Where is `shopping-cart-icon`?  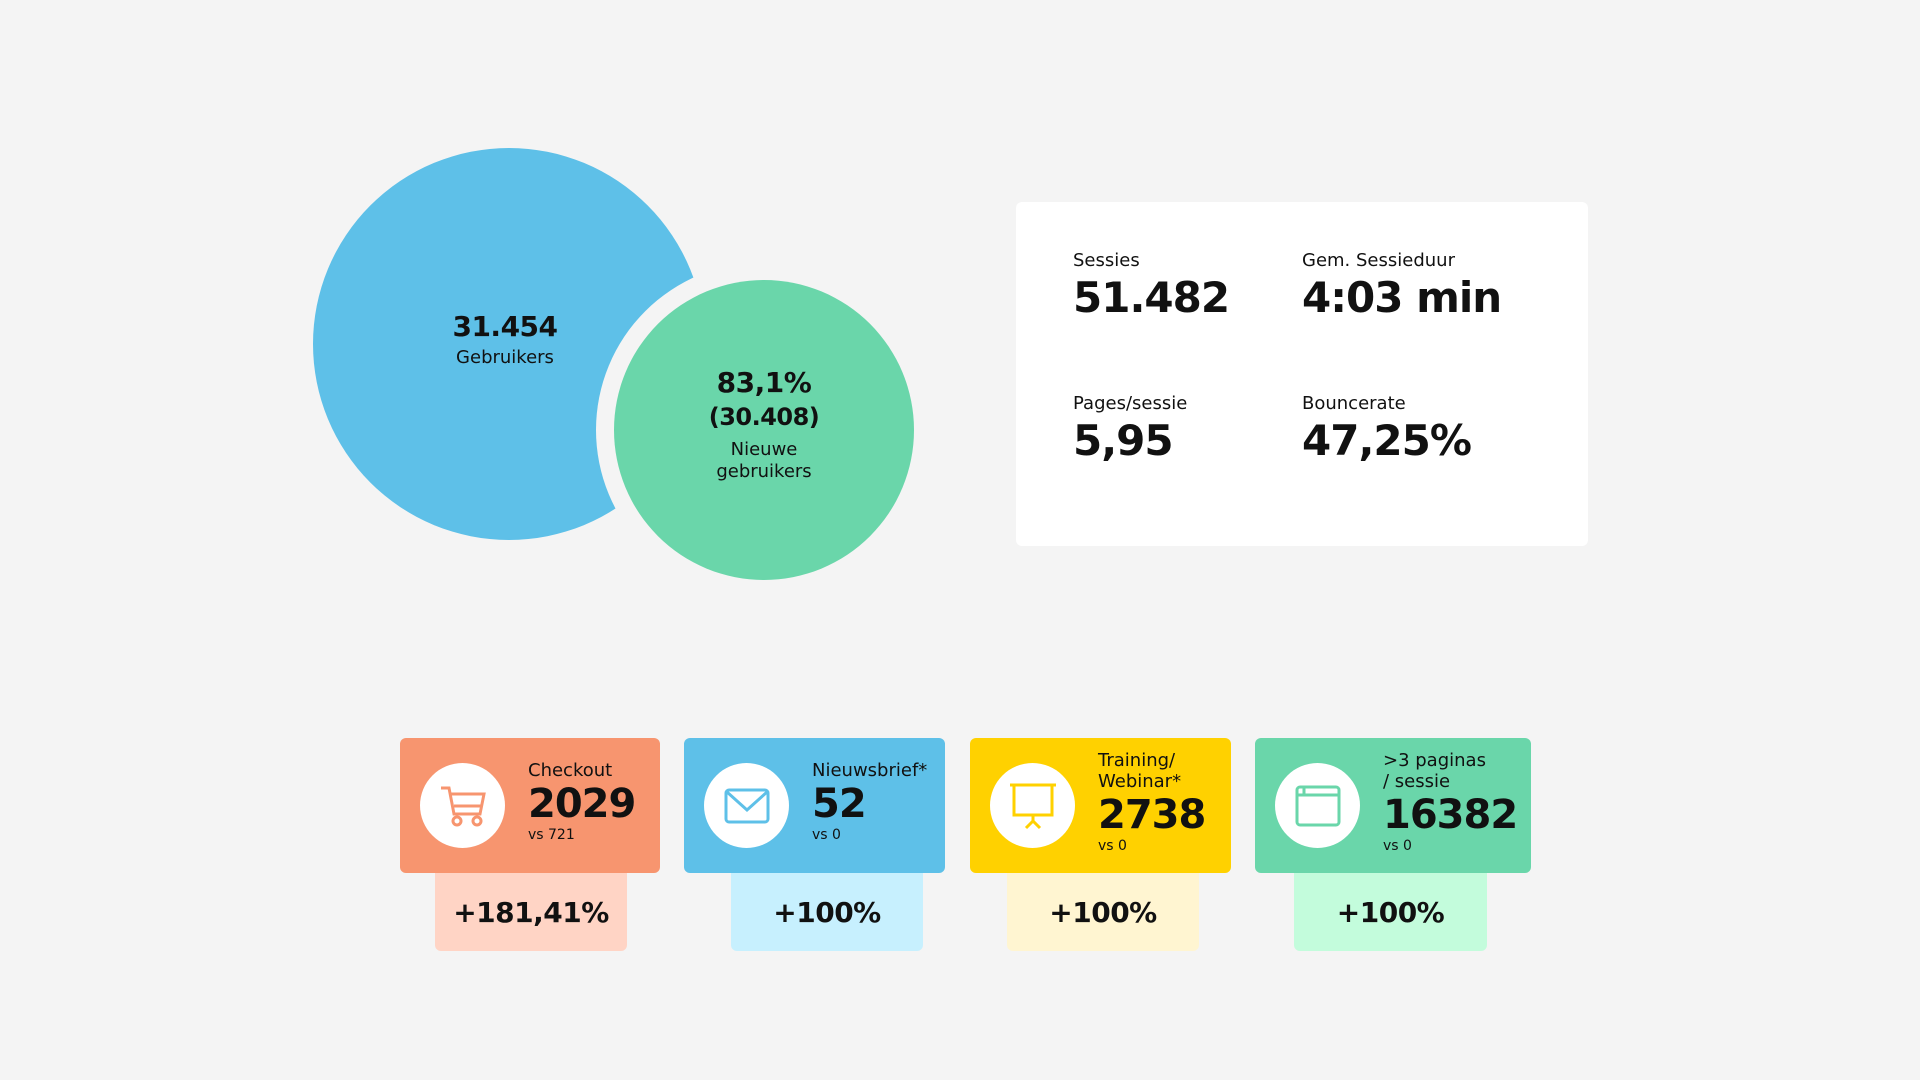
shopping-cart-icon is located at coordinates (462, 805).